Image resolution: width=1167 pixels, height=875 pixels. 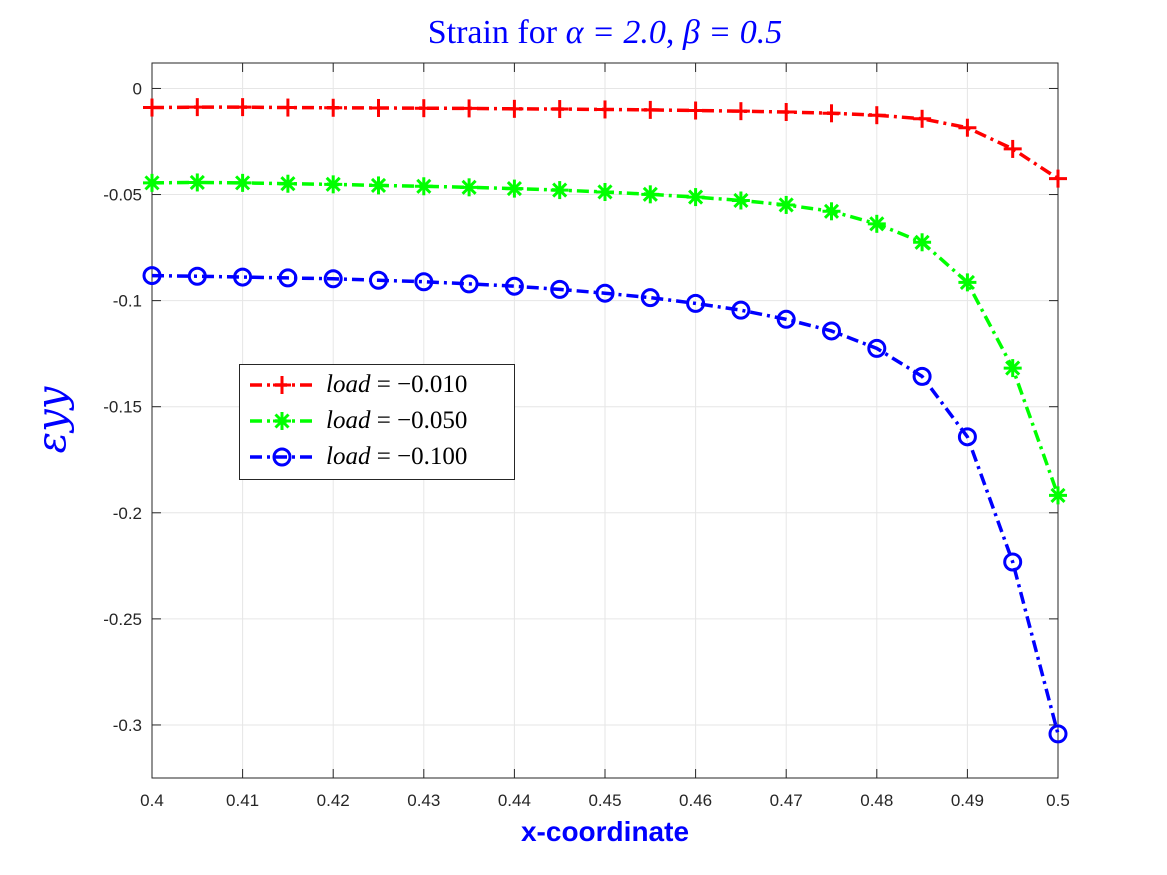 What do you see at coordinates (122, 619) in the screenshot?
I see `y-tick-label: -0.25` at bounding box center [122, 619].